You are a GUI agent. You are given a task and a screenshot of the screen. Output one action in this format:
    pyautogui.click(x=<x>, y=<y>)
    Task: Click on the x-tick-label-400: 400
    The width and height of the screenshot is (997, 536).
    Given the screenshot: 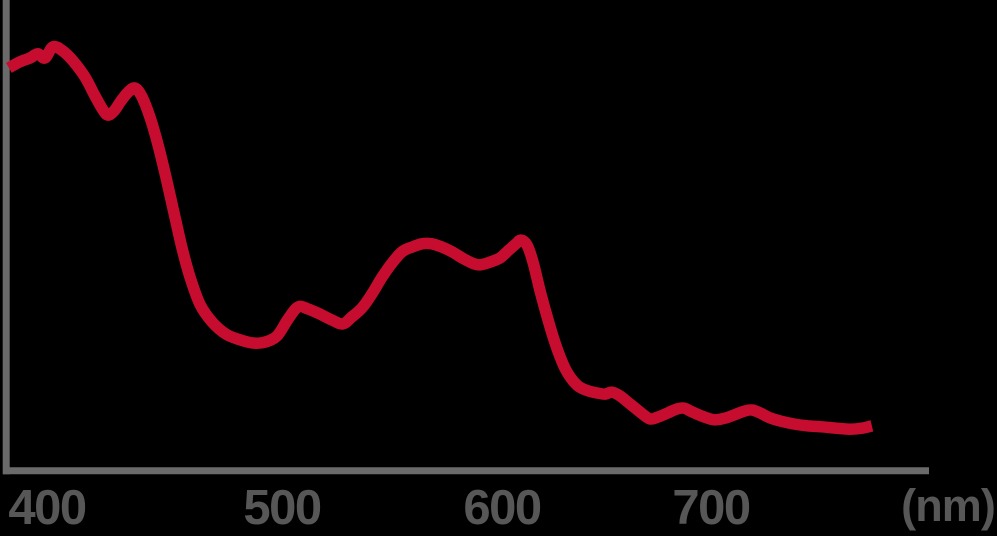 What is the action you would take?
    pyautogui.click(x=47, y=508)
    